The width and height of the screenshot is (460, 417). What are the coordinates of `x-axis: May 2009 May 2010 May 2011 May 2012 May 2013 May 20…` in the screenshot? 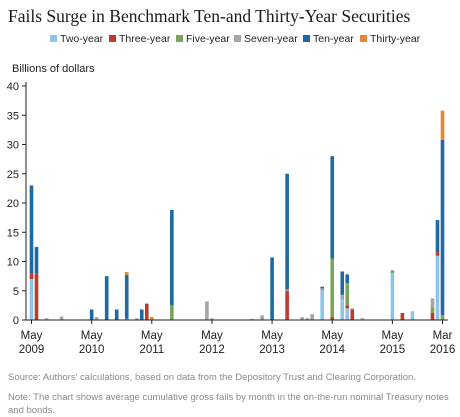 It's located at (237, 337).